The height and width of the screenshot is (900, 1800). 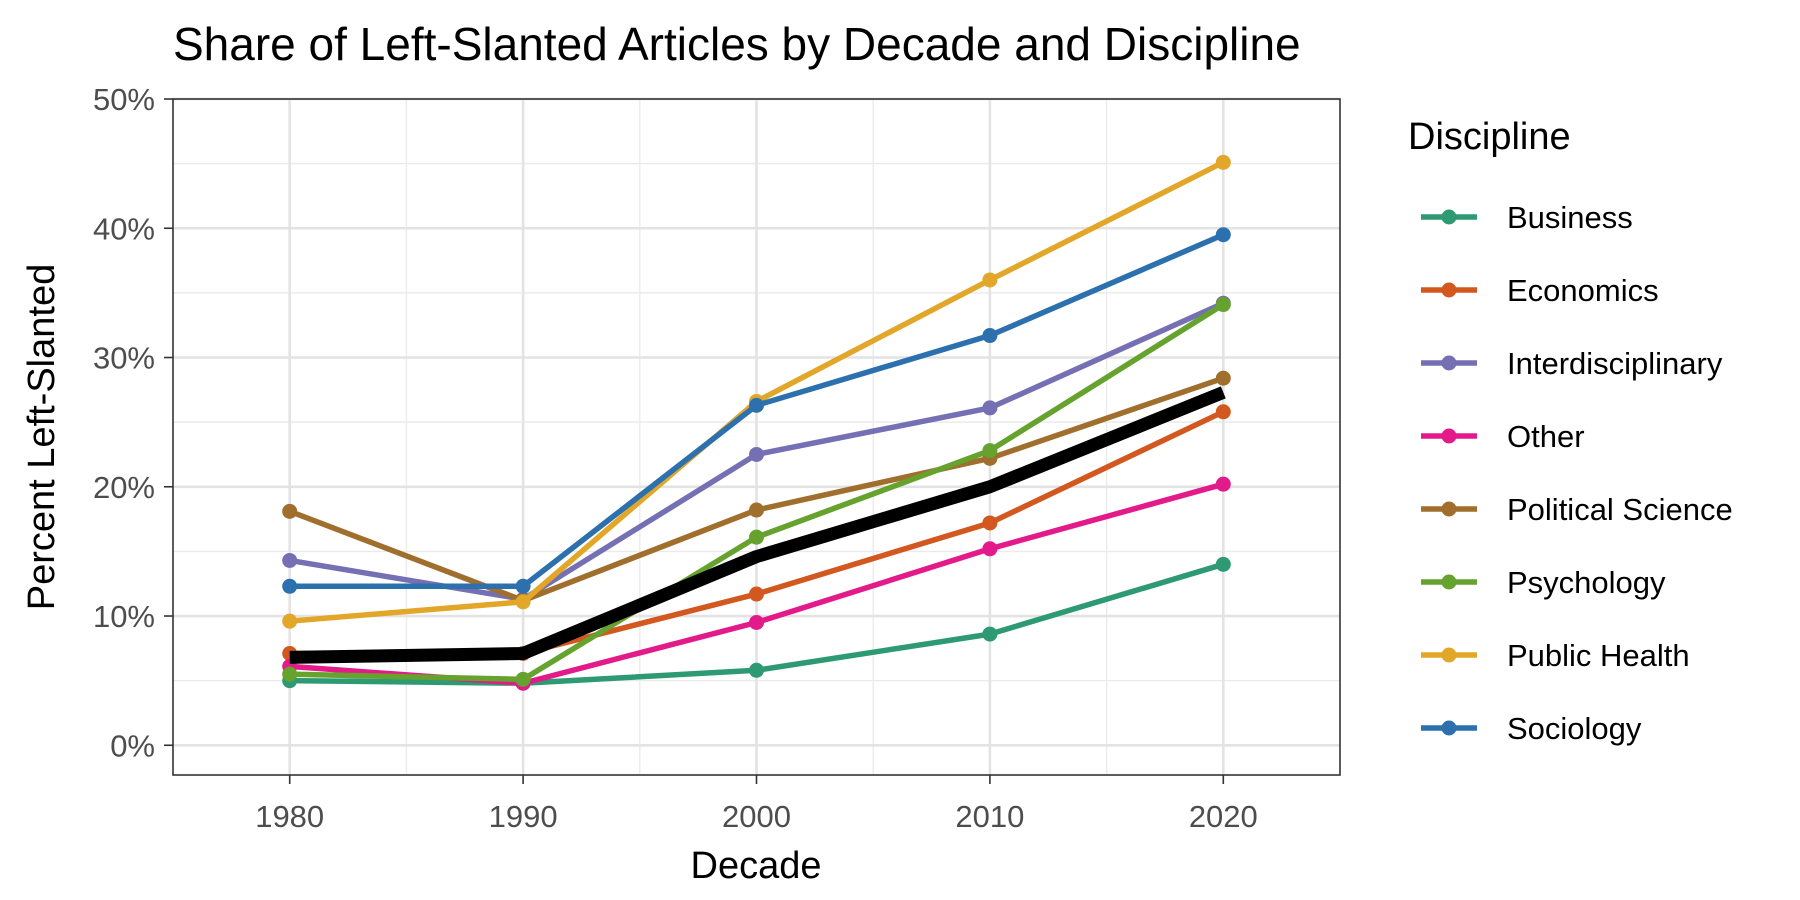 I want to click on x-tick-label: 2020, so click(x=1223, y=816).